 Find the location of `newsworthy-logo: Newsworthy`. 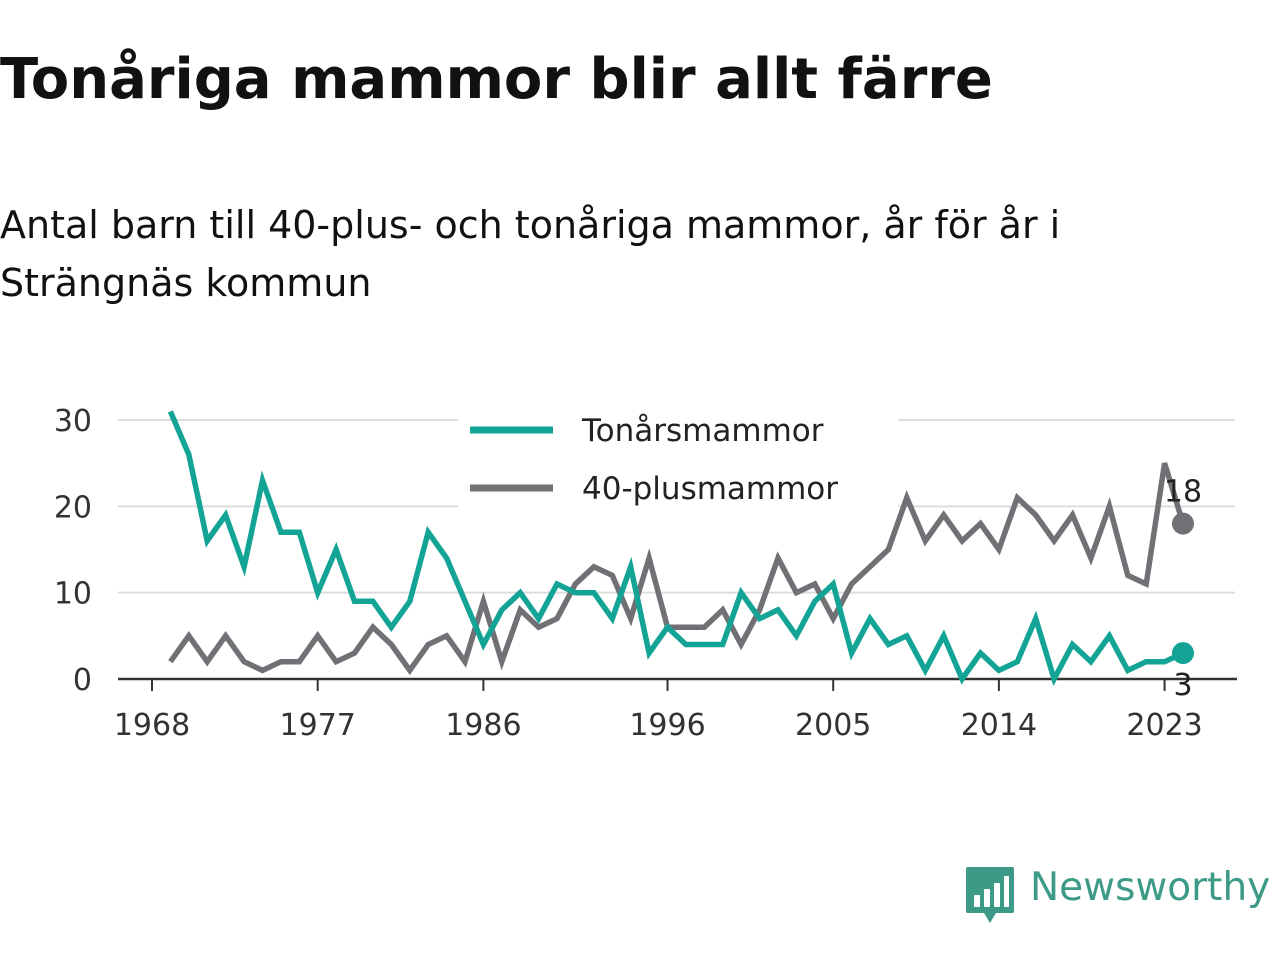

newsworthy-logo: Newsworthy is located at coordinates (1122, 895).